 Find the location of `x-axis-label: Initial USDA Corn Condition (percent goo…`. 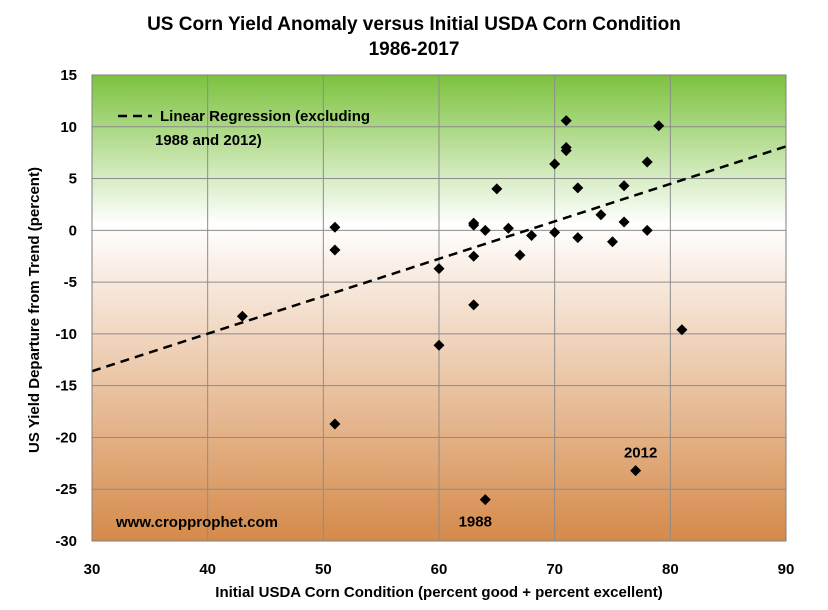

x-axis-label: Initial USDA Corn Condition (percent goo… is located at coordinates (438, 592).